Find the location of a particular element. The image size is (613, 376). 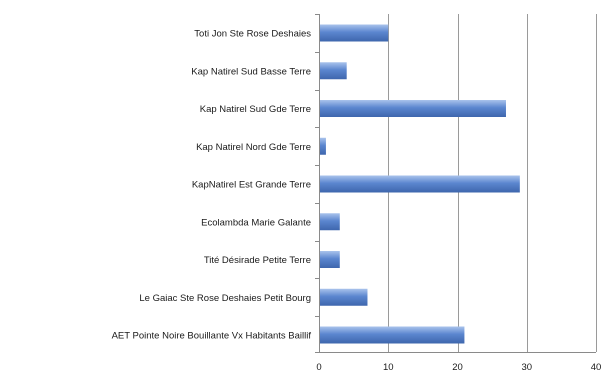

category-label: Le Gaiac Ste Rose Deshaies Petit Bourg is located at coordinates (225, 298).